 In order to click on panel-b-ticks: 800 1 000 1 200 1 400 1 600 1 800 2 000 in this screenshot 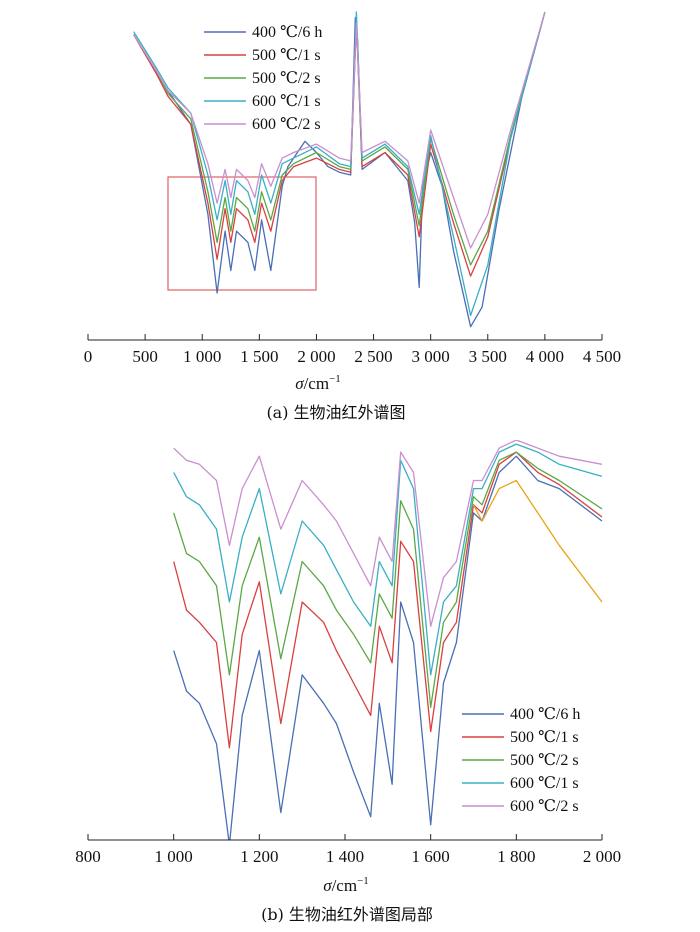, I will do `click(348, 850)`.